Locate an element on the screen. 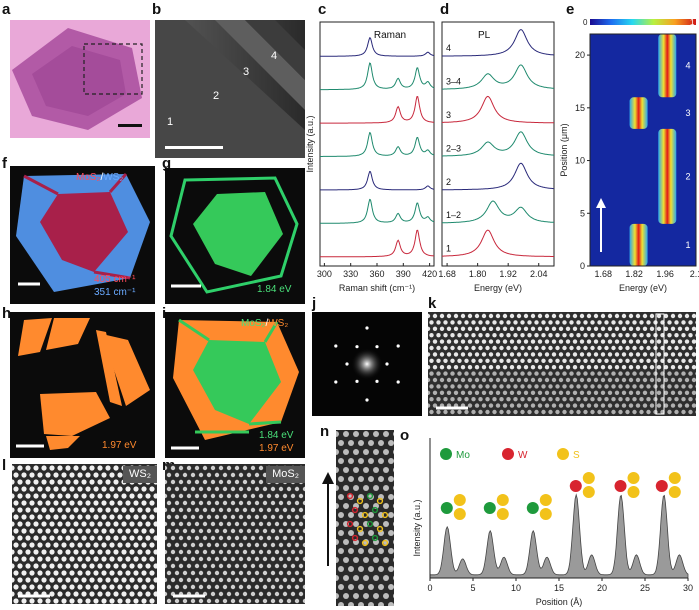 Image resolution: width=699 pixels, height=610 pixels. pl-energy-label: 1.97 eV is located at coordinates (119, 445).